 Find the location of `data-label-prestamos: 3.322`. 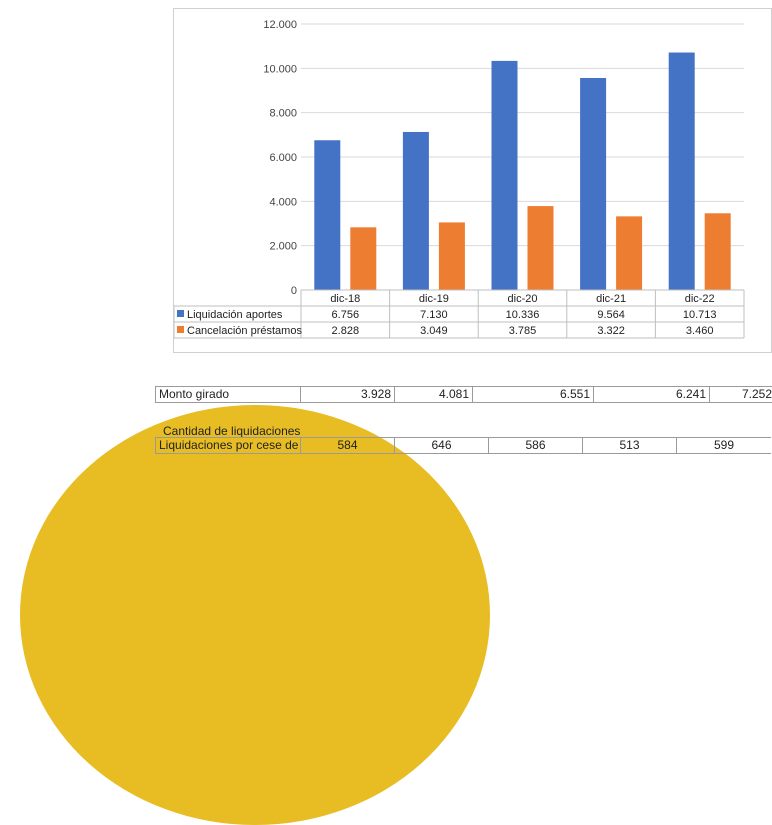

data-label-prestamos: 3.322 is located at coordinates (611, 331).